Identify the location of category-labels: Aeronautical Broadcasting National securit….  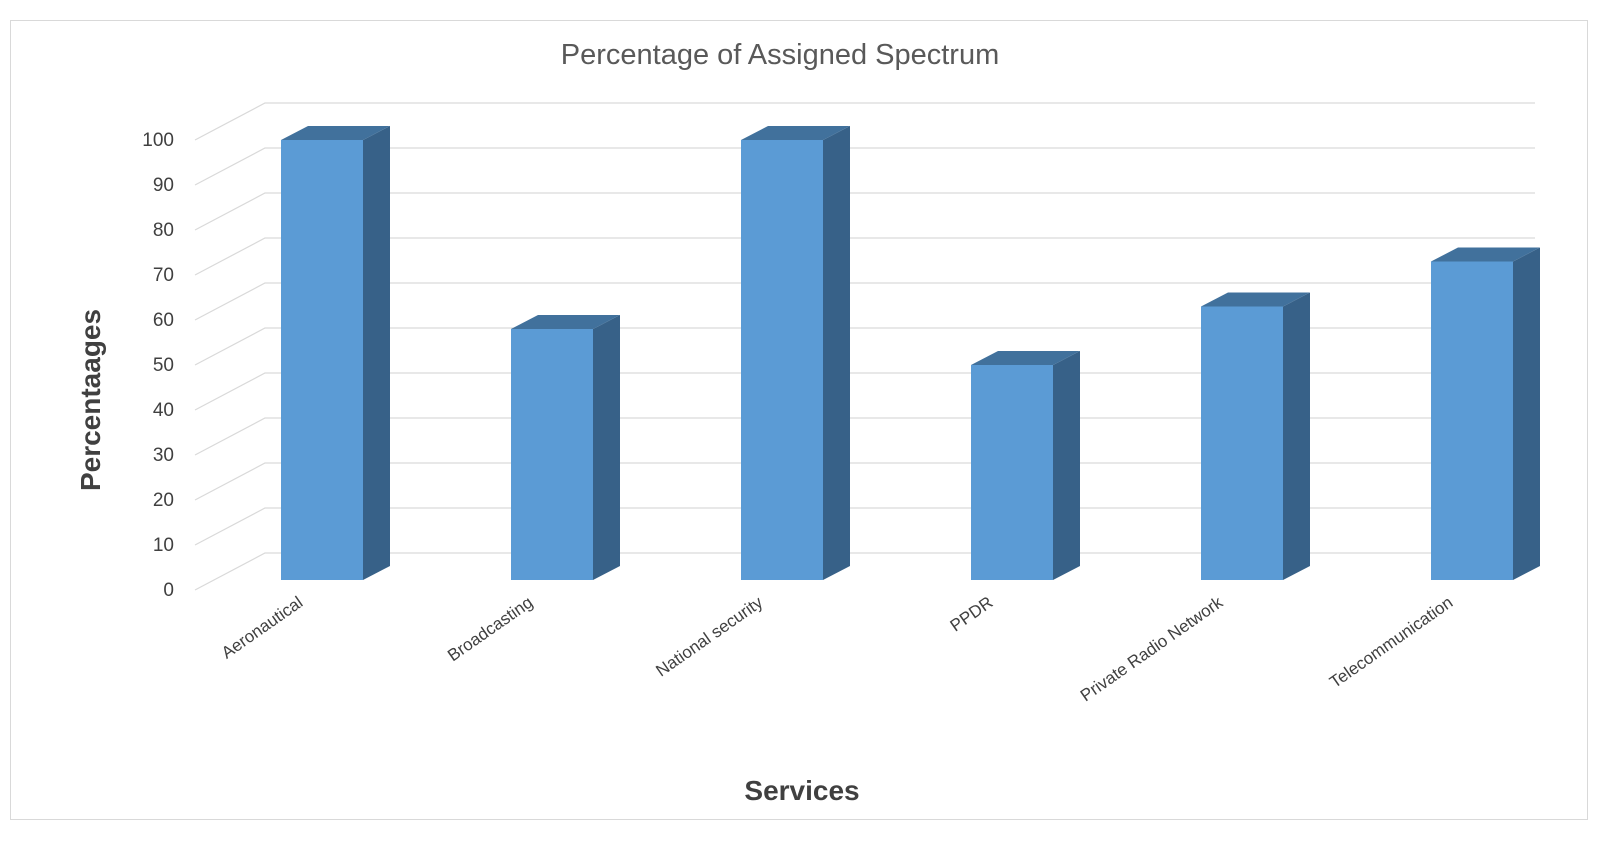
(837, 648).